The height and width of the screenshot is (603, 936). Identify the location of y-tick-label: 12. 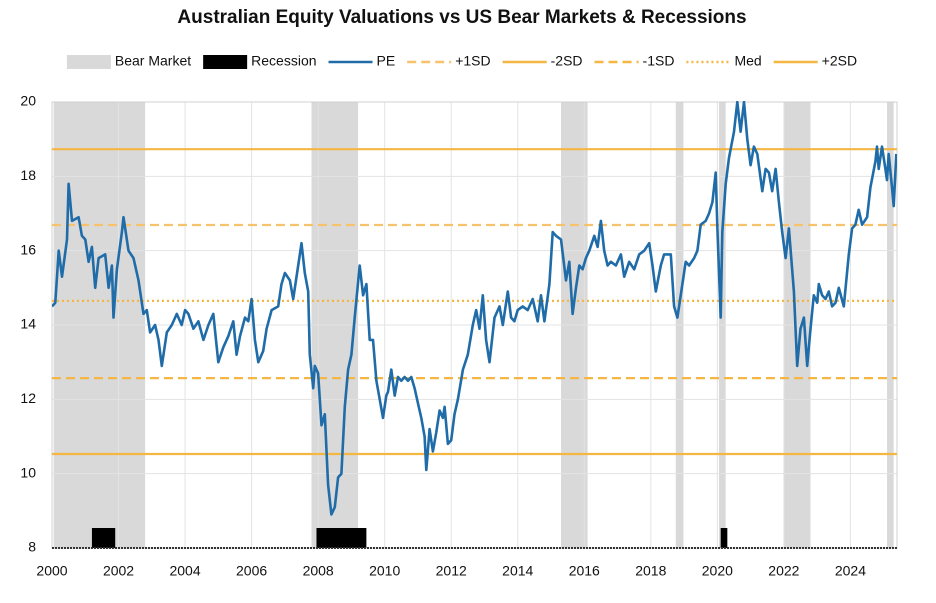
(28, 398).